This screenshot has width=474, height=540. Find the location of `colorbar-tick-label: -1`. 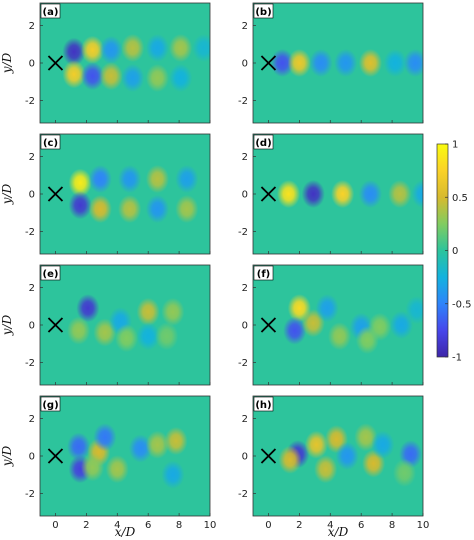

colorbar-tick-label: -1 is located at coordinates (457, 358).